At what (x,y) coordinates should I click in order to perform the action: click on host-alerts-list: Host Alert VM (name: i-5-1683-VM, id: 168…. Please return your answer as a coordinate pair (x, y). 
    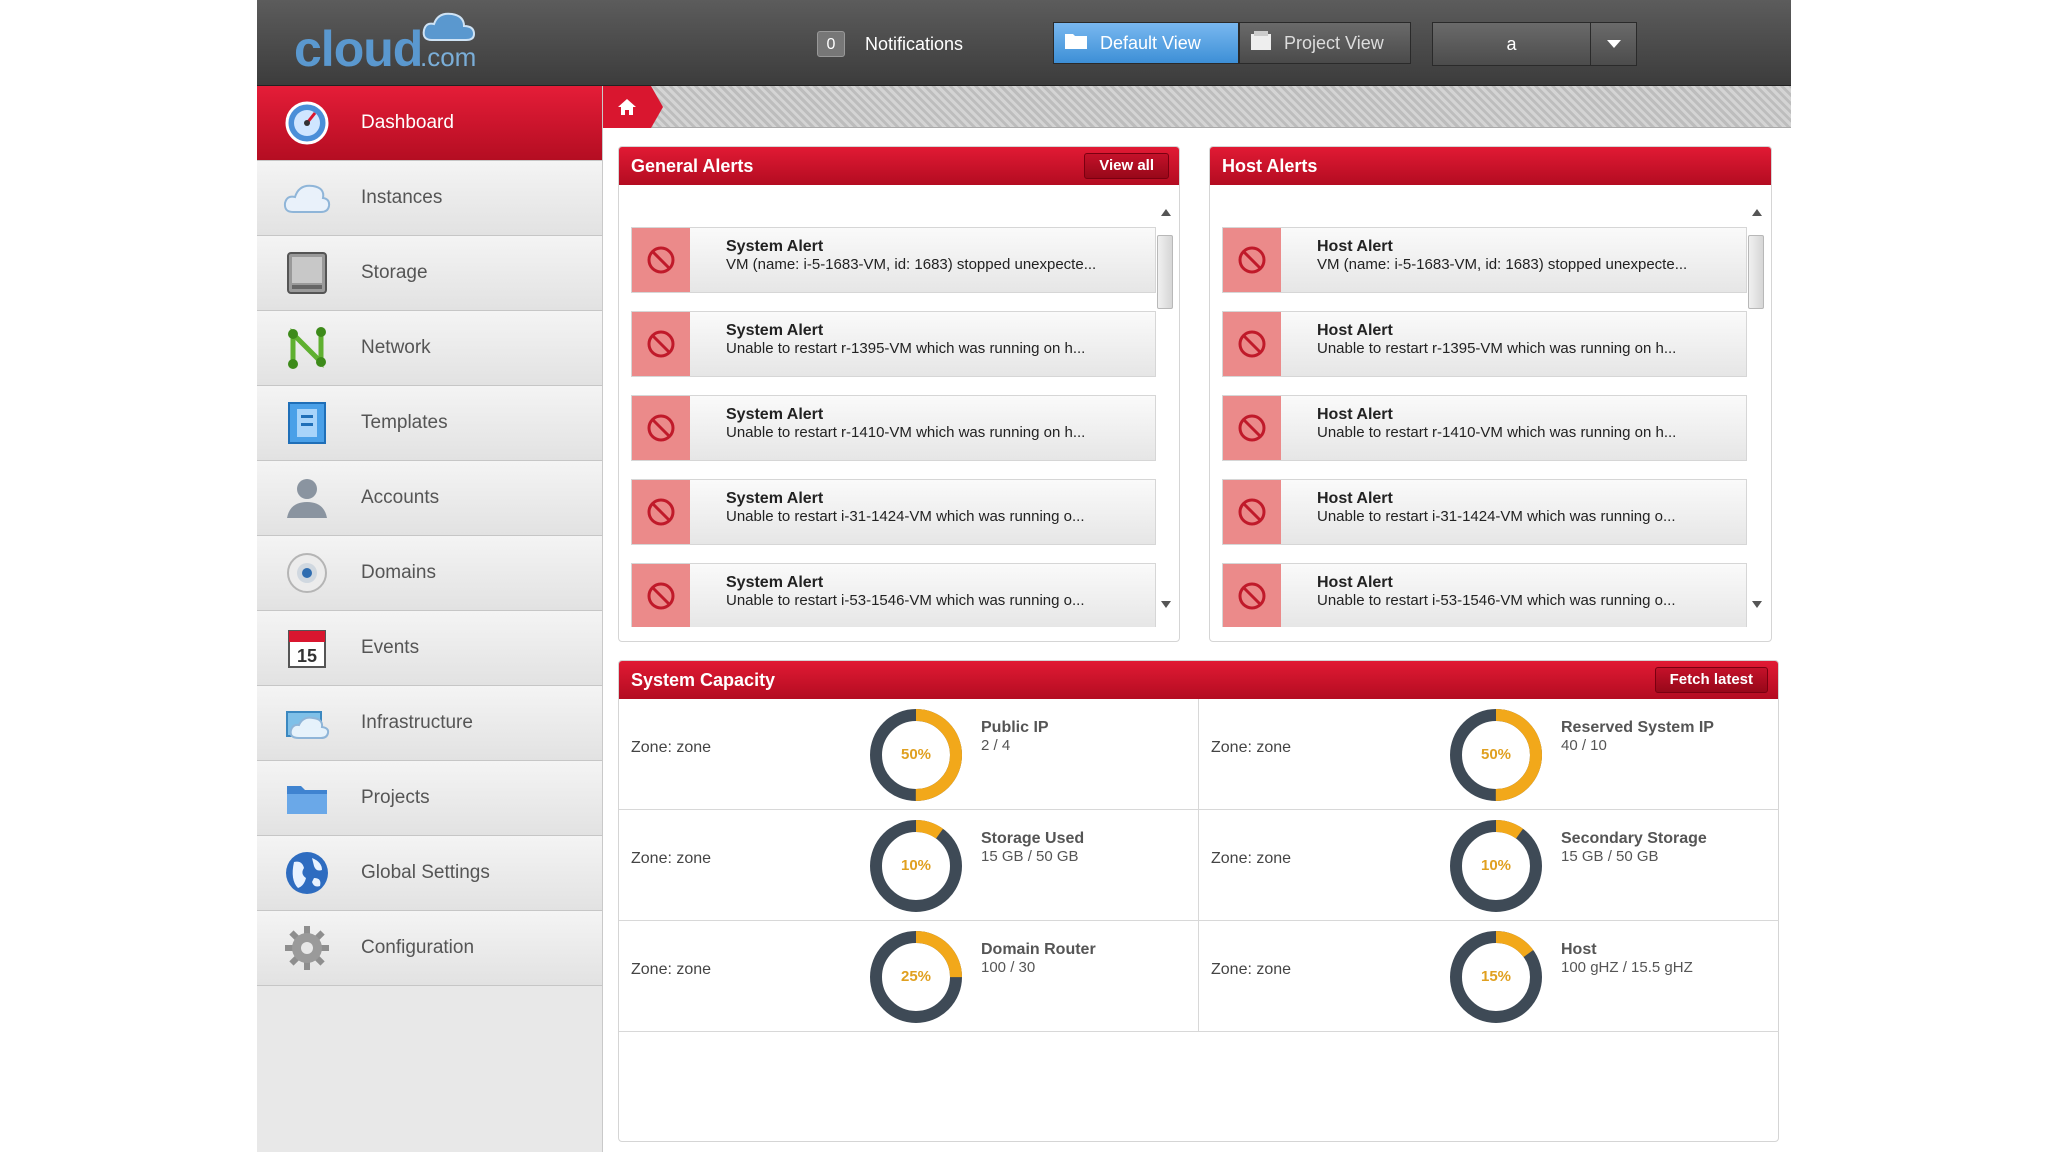
    Looking at the image, I should click on (1490, 427).